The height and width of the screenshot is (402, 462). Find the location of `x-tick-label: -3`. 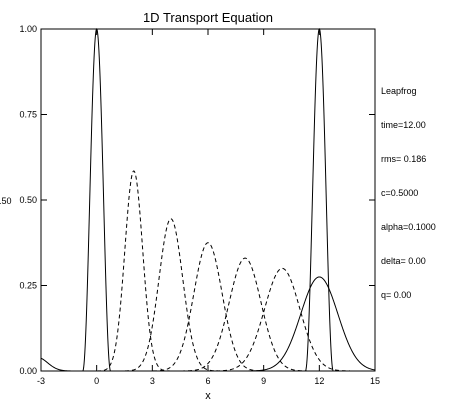

x-tick-label: -3 is located at coordinates (41, 381).